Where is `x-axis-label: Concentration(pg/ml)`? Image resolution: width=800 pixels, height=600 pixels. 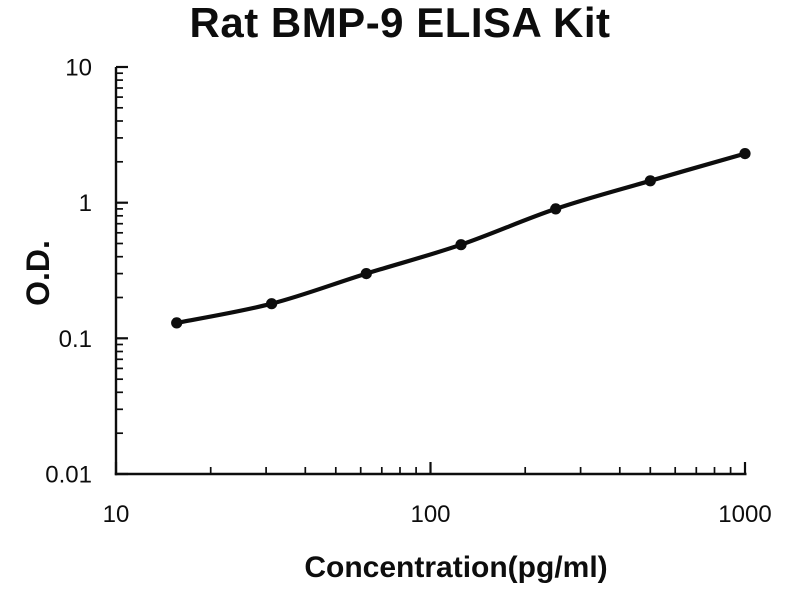
x-axis-label: Concentration(pg/ml) is located at coordinates (456, 567).